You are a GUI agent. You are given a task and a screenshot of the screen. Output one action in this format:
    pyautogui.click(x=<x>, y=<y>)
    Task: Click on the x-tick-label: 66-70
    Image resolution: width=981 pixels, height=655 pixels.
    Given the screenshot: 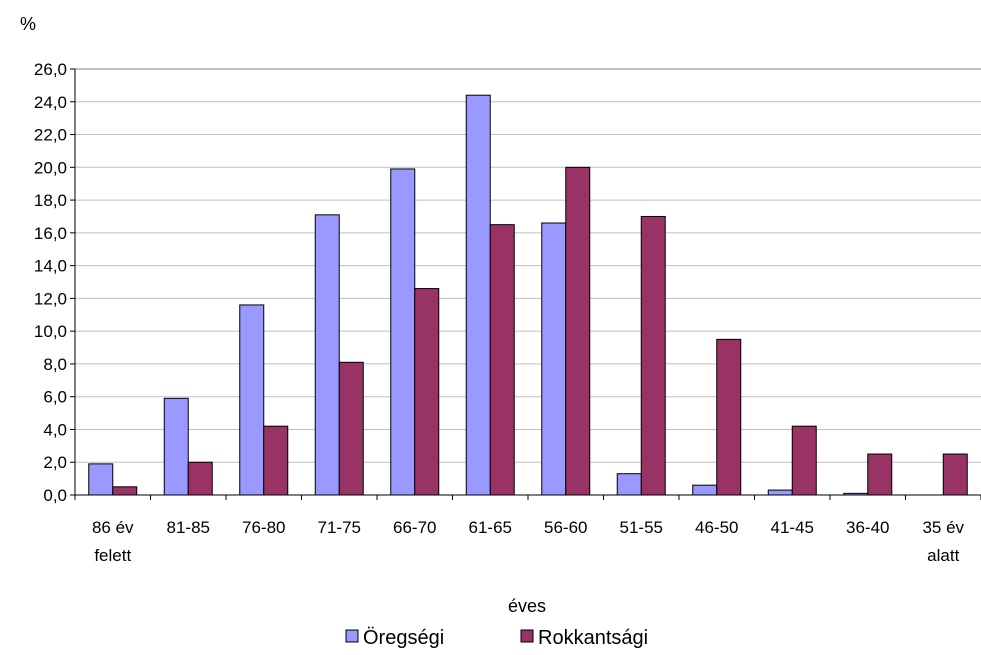 What is the action you would take?
    pyautogui.click(x=414, y=527)
    